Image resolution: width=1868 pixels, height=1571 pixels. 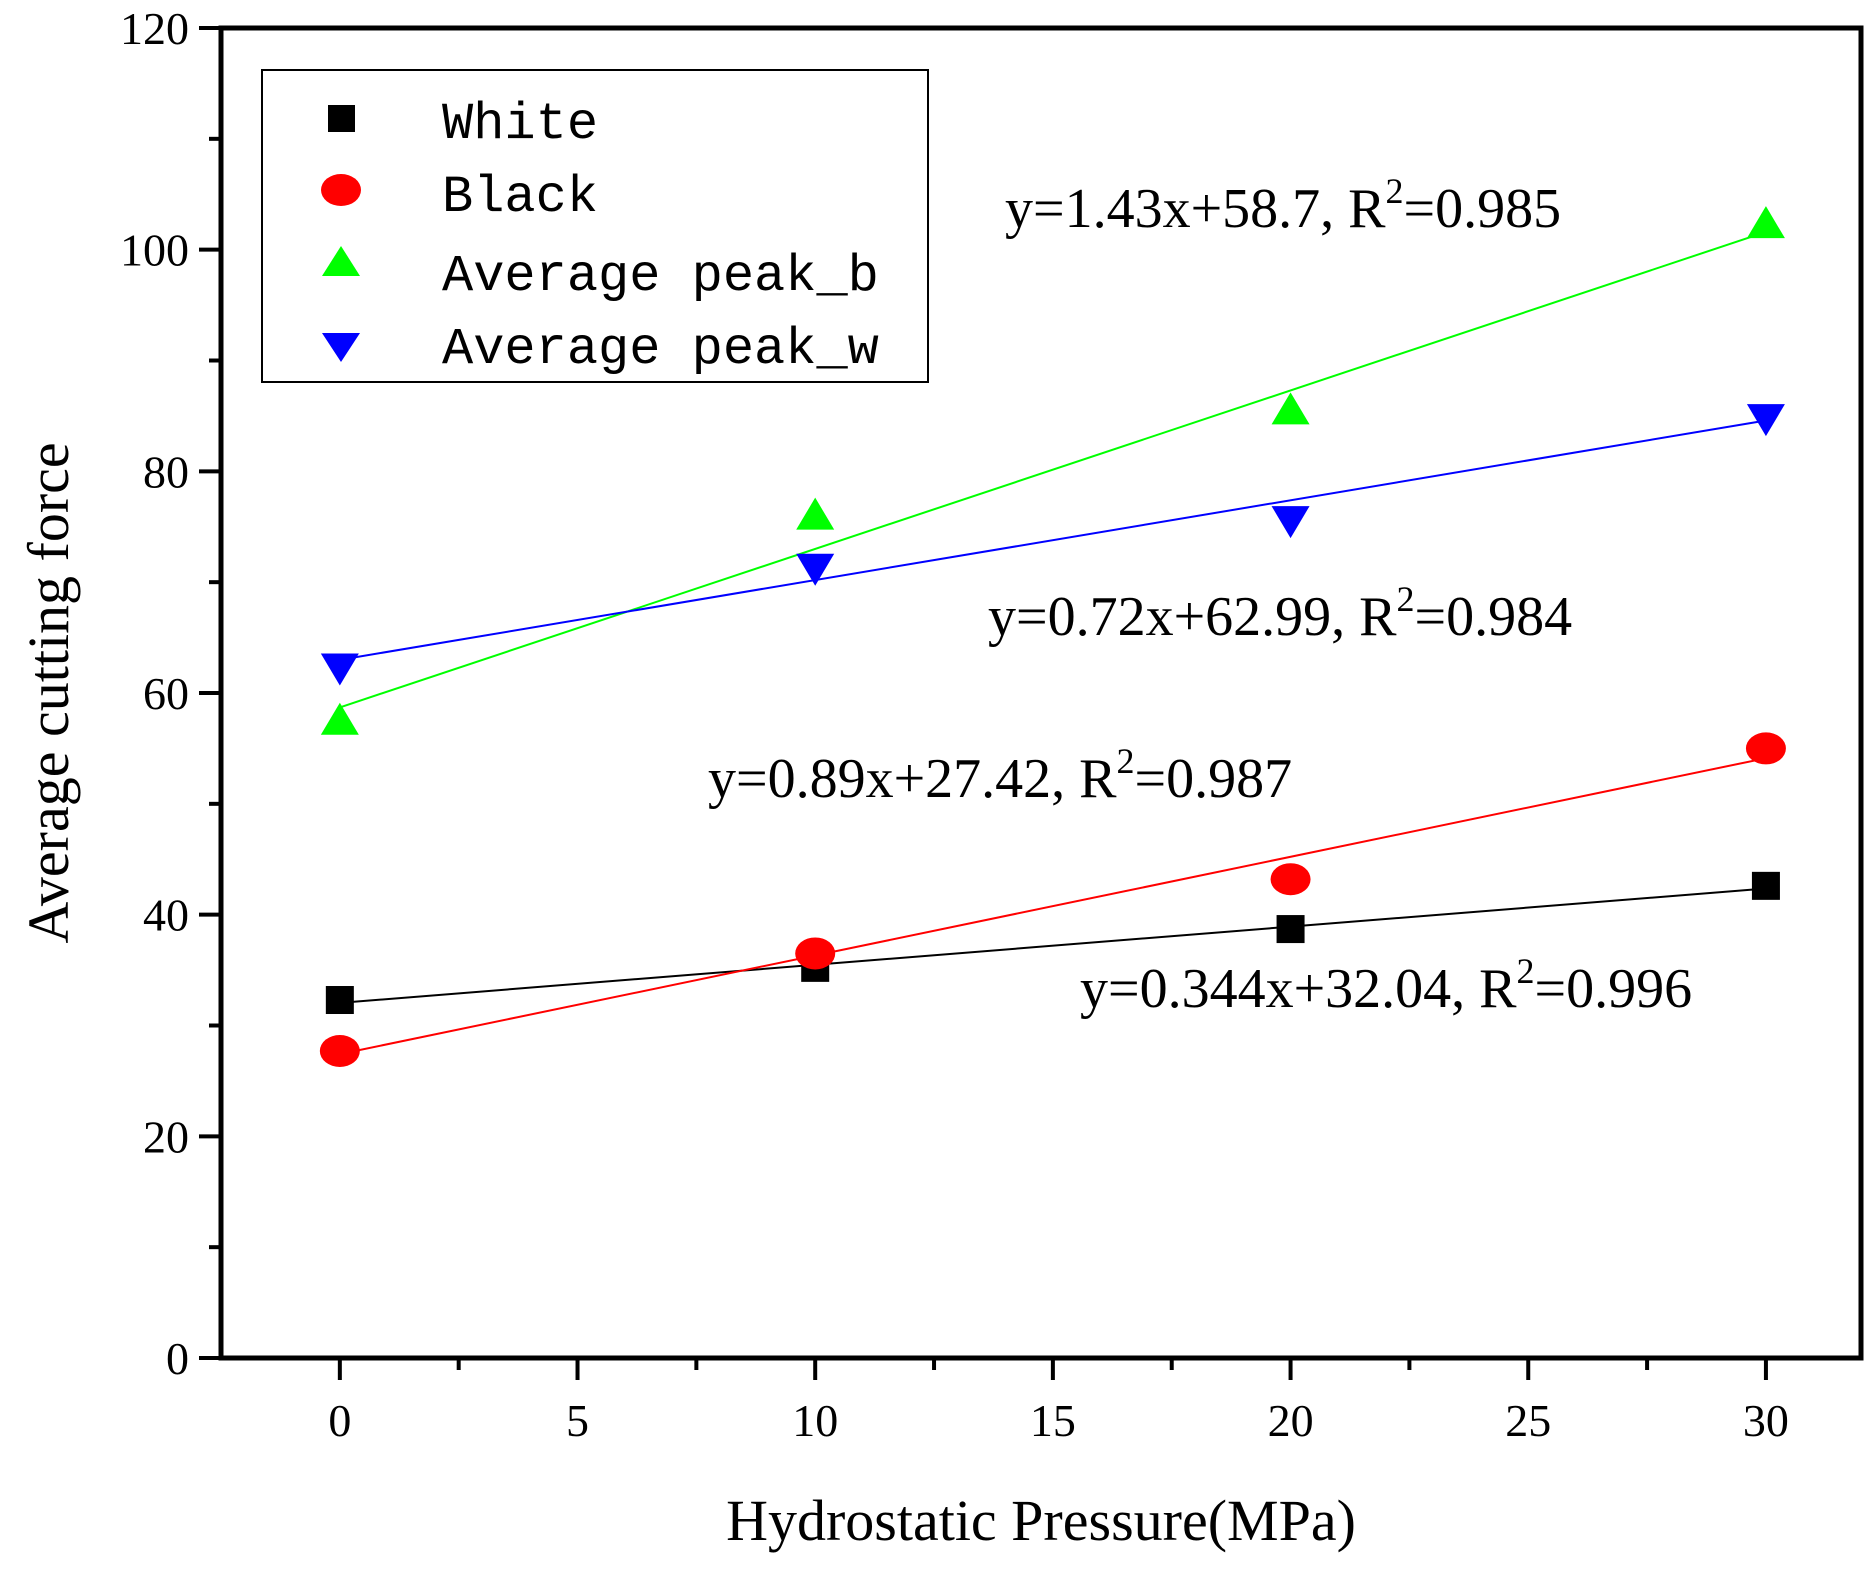 I want to click on legend-box, so click(x=595, y=226).